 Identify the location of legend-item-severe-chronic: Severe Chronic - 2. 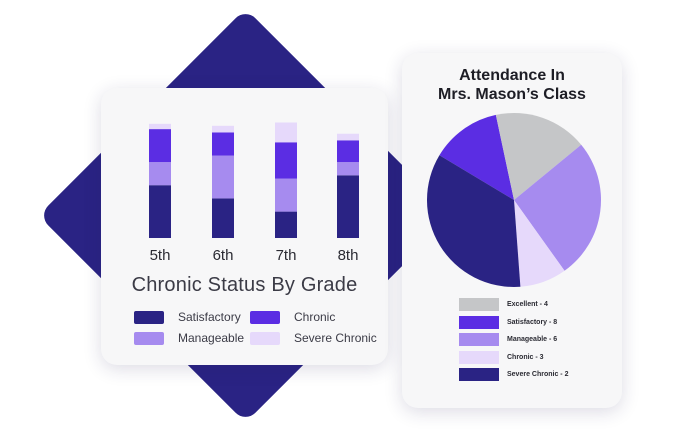
(513, 374).